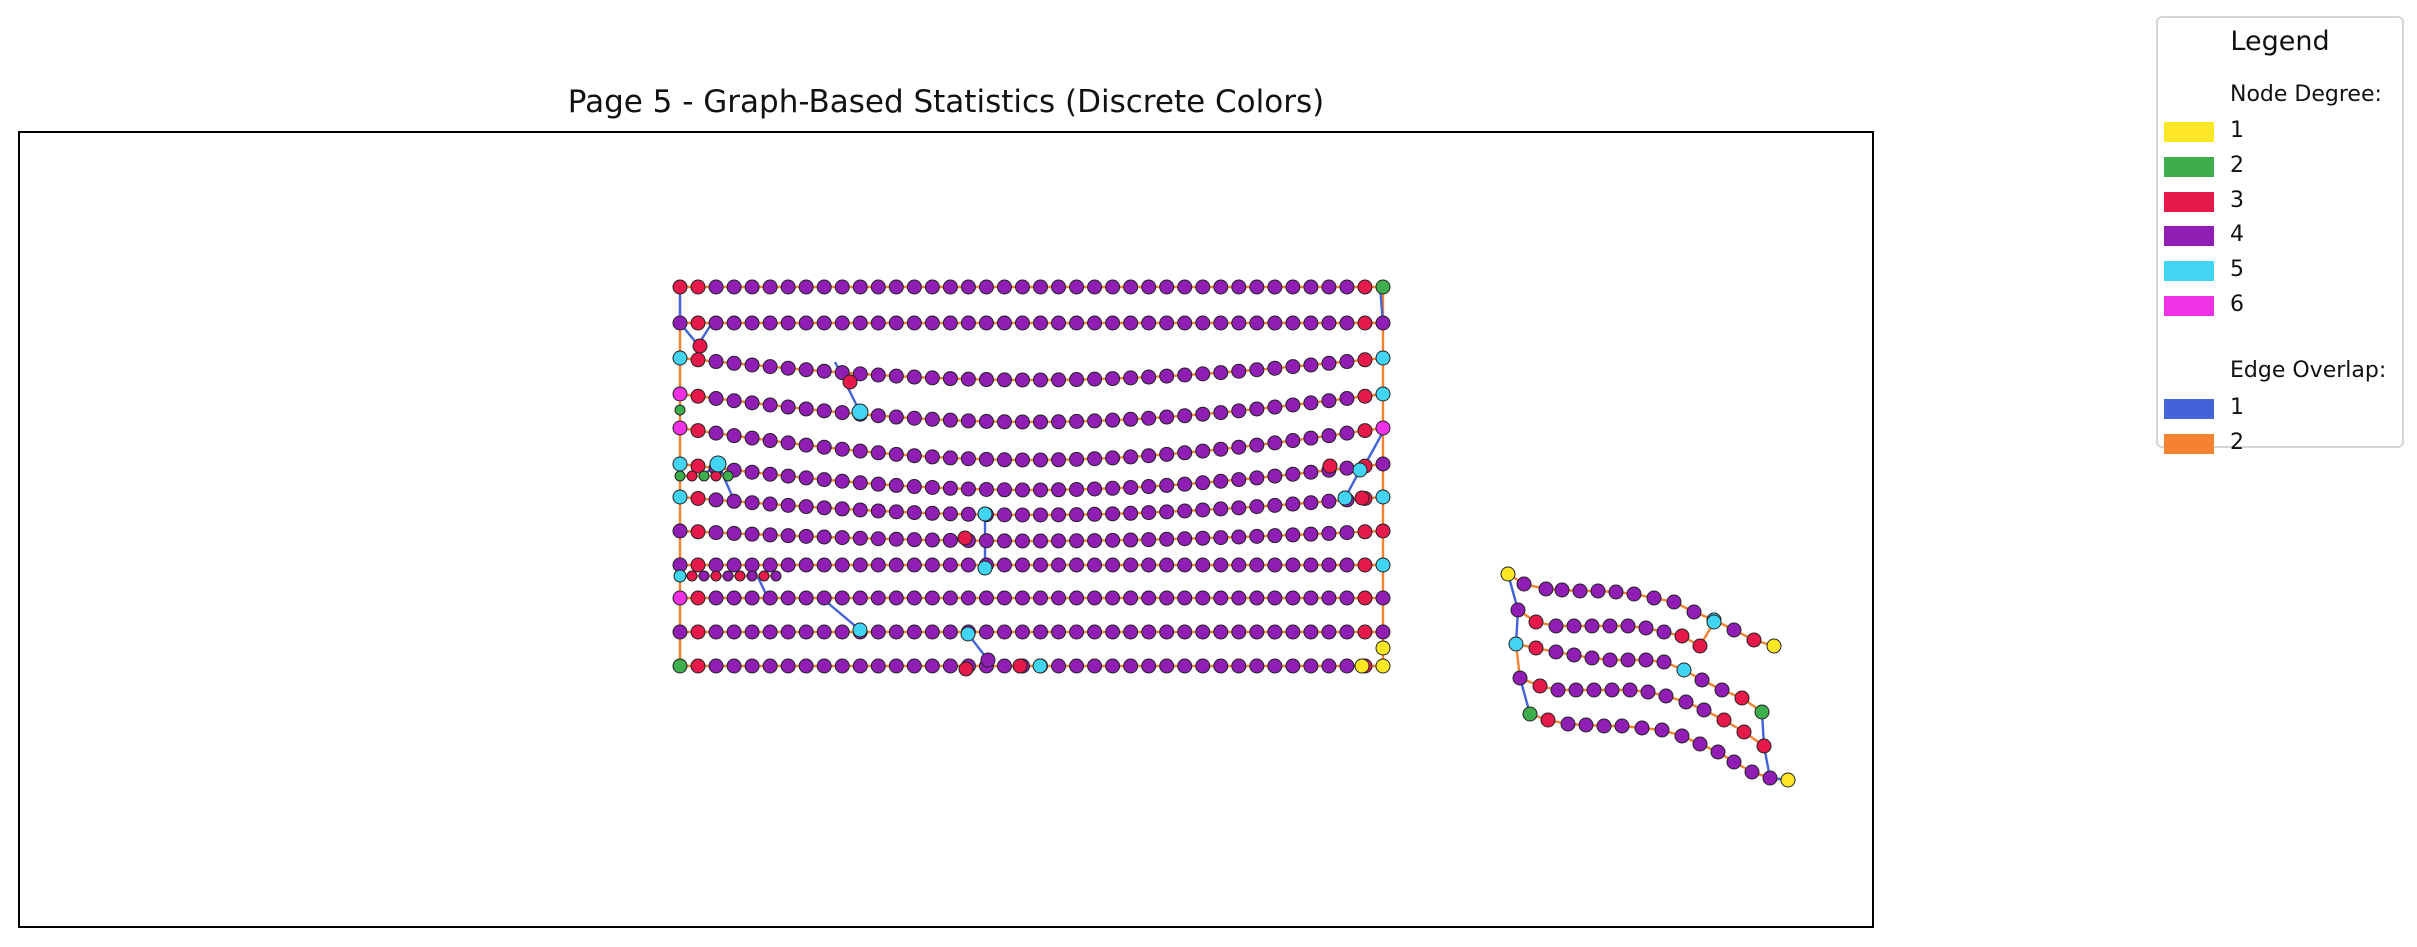  What do you see at coordinates (2237, 234) in the screenshot?
I see `legend-label: 4` at bounding box center [2237, 234].